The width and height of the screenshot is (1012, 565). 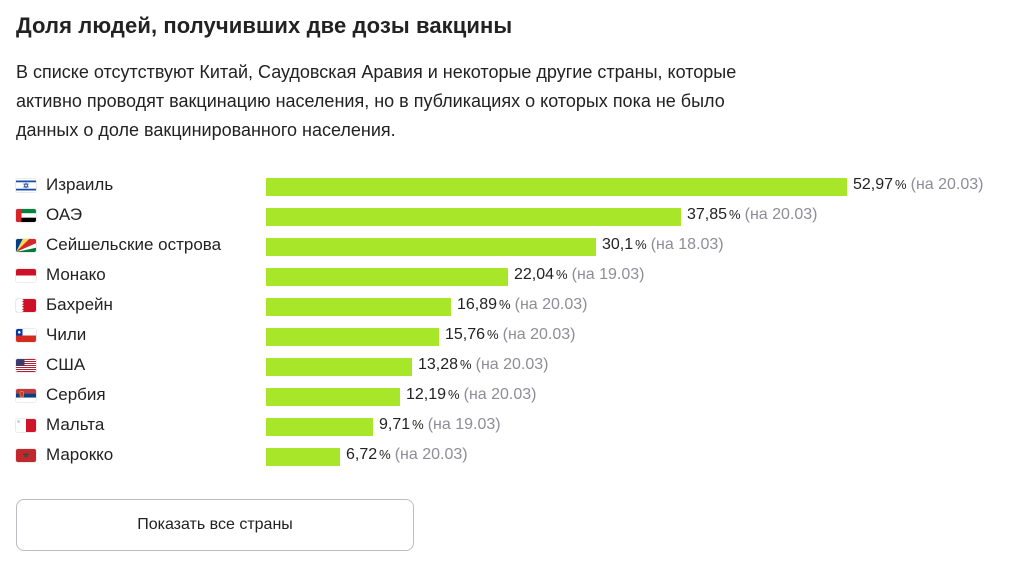 I want to click on value-number: 13,28, so click(x=438, y=364).